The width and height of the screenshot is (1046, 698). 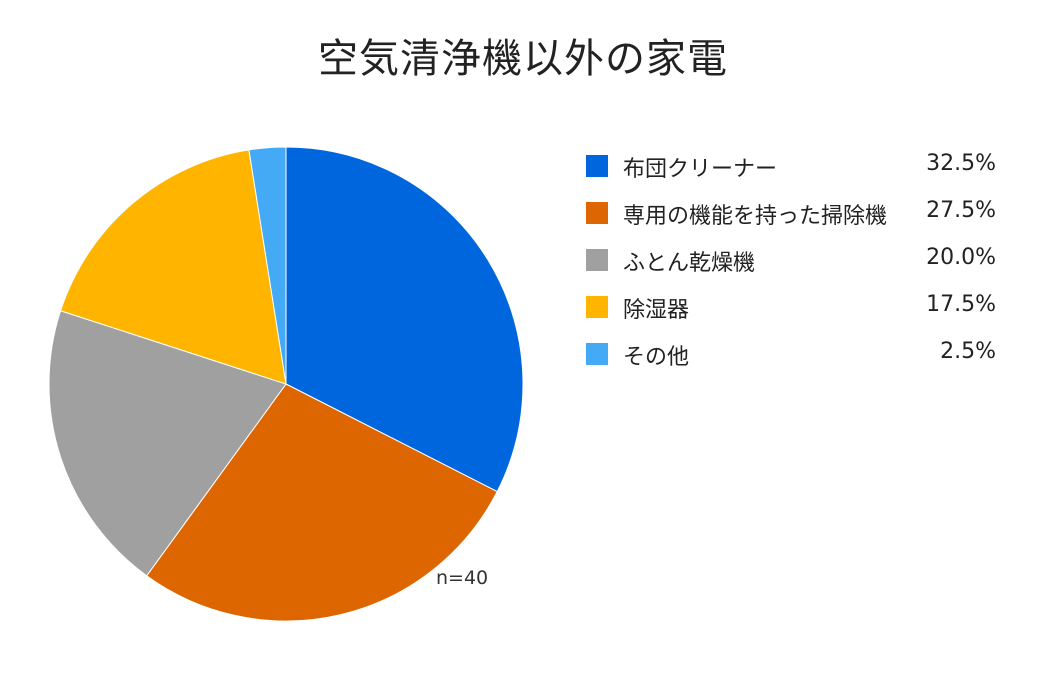 What do you see at coordinates (656, 310) in the screenshot?
I see `legend-label: 除湿器` at bounding box center [656, 310].